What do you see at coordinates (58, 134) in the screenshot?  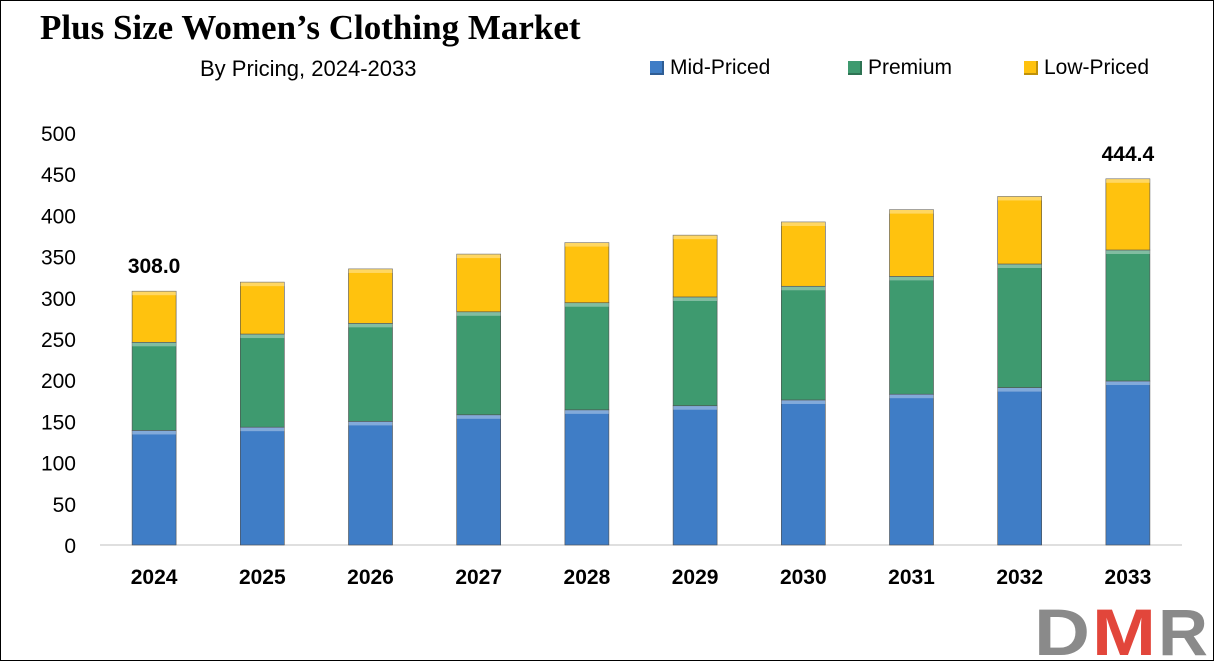 I see `y-tick-label-500: 500` at bounding box center [58, 134].